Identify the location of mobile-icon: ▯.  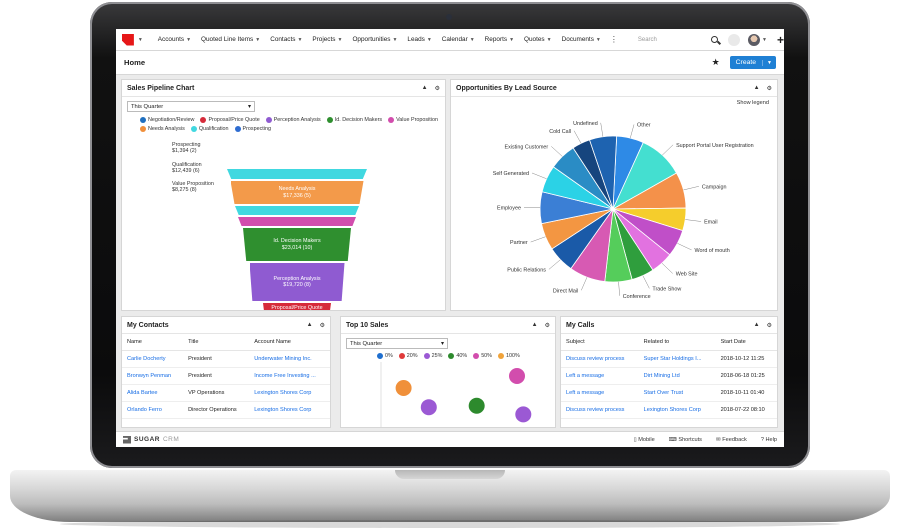
(636, 439).